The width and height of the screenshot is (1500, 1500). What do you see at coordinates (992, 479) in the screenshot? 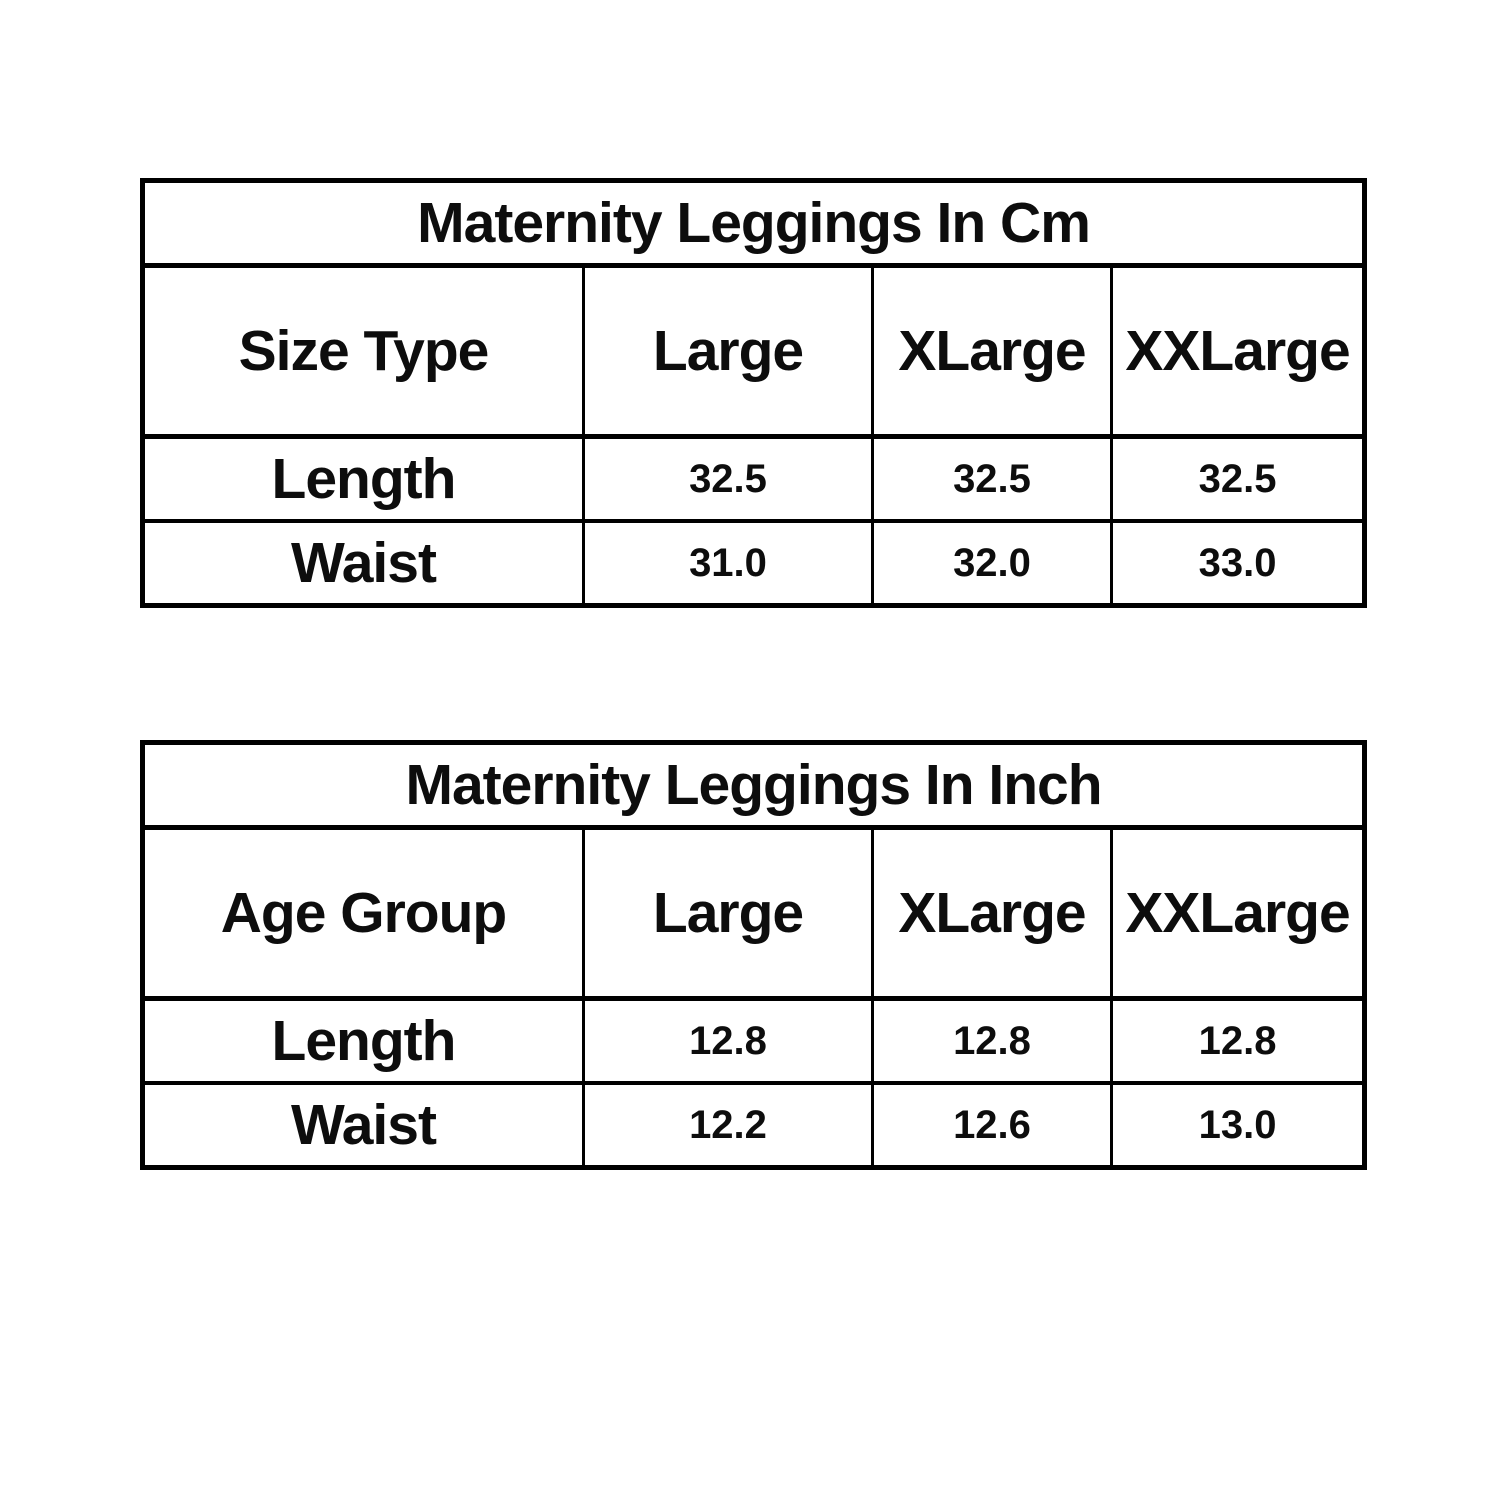
I see `cm-length-xlarge-value: 32.5` at bounding box center [992, 479].